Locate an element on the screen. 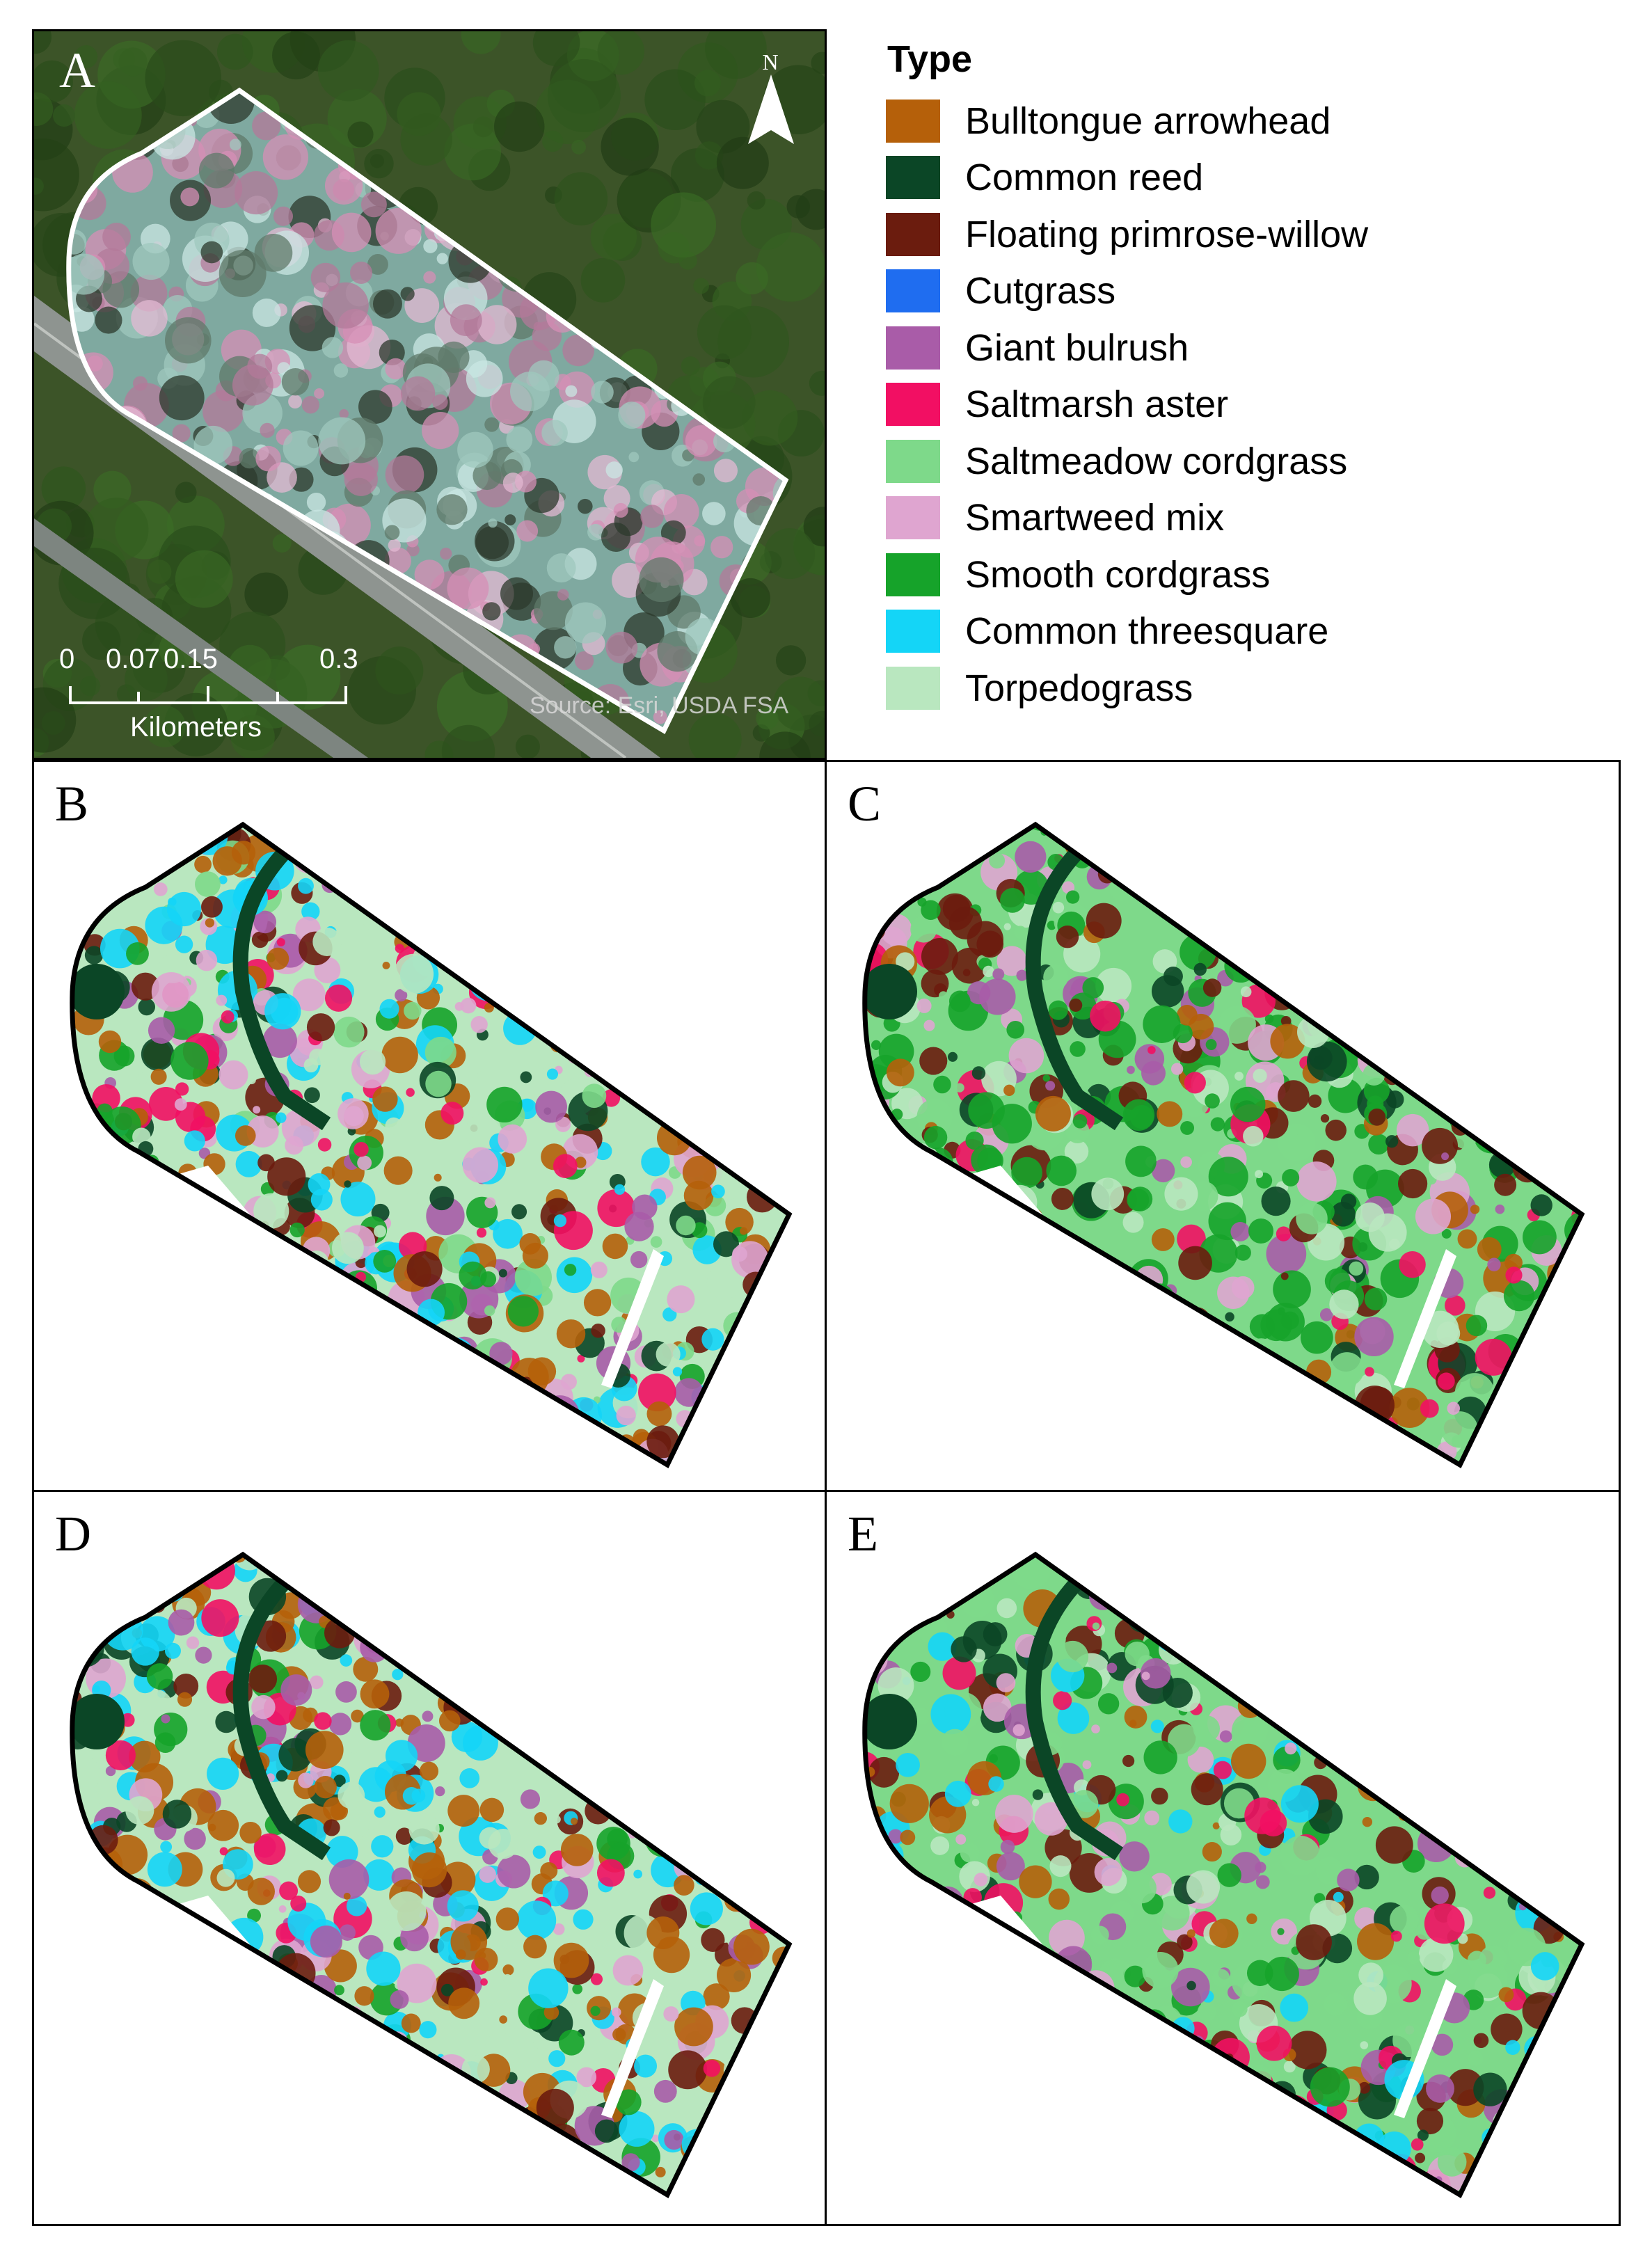  legend-label: Common reed is located at coordinates (1084, 178).